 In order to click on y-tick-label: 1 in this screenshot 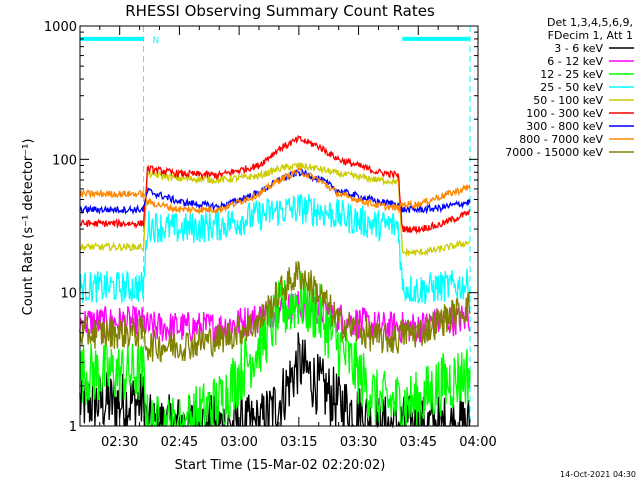, I will do `click(73, 427)`.